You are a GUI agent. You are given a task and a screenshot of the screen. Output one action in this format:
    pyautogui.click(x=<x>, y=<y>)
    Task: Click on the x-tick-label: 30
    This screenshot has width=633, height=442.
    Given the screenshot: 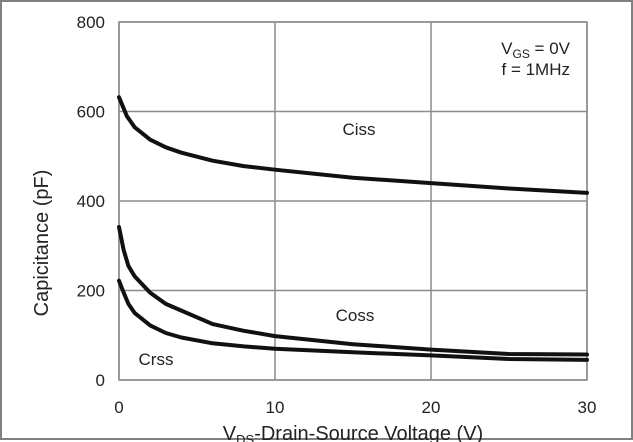 What is the action you would take?
    pyautogui.click(x=587, y=407)
    